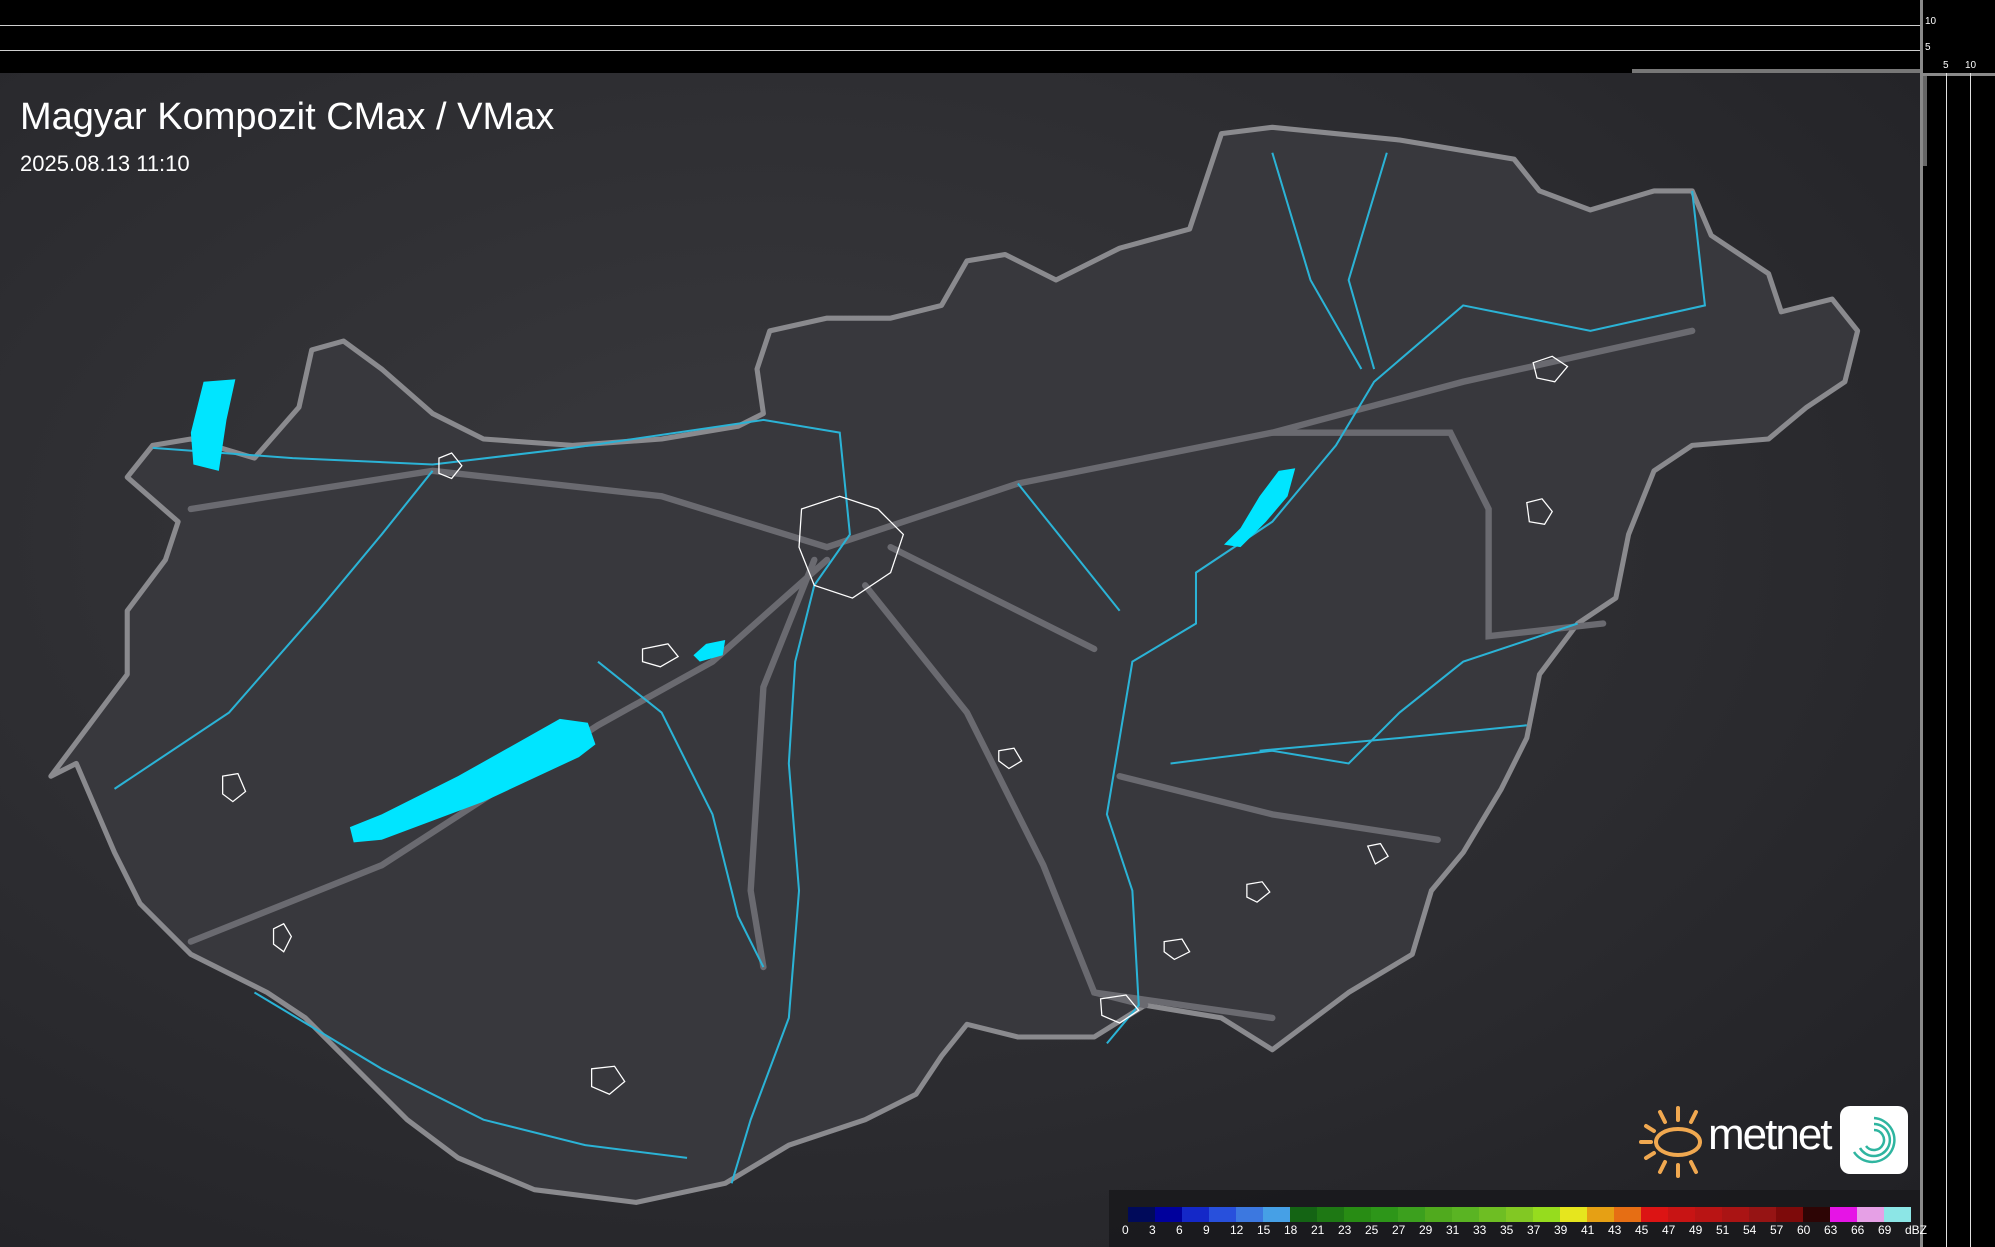 This screenshot has width=1995, height=1247. Describe the element at coordinates (1291, 1230) in the screenshot. I see `legend-label: 18` at that location.